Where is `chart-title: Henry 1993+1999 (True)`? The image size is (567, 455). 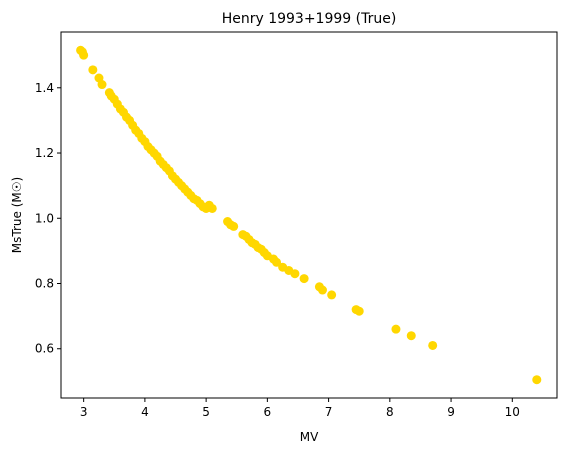 chart-title: Henry 1993+1999 (True) is located at coordinates (309, 19).